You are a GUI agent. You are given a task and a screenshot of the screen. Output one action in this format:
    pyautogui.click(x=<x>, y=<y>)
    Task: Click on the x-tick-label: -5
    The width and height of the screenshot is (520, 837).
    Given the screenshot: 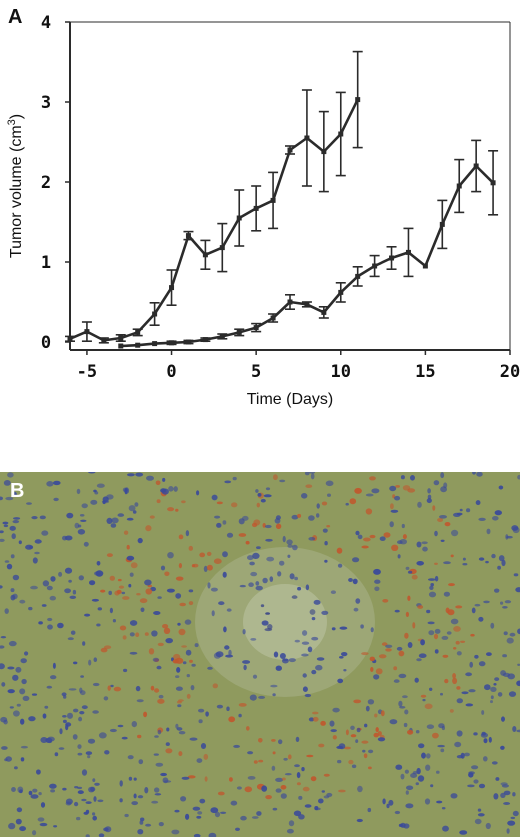 What is the action you would take?
    pyautogui.click(x=87, y=372)
    